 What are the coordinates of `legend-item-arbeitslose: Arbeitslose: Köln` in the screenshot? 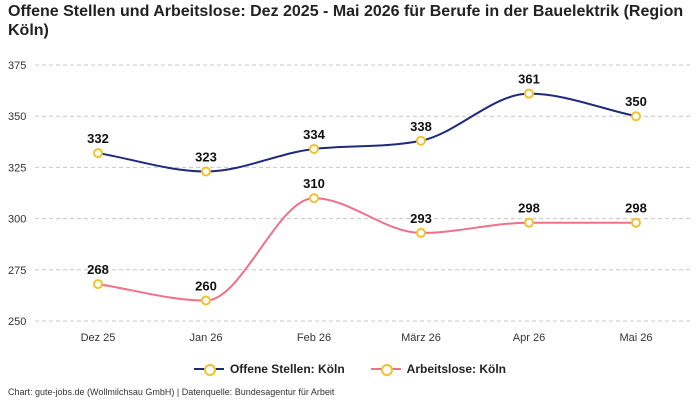 It's located at (438, 369).